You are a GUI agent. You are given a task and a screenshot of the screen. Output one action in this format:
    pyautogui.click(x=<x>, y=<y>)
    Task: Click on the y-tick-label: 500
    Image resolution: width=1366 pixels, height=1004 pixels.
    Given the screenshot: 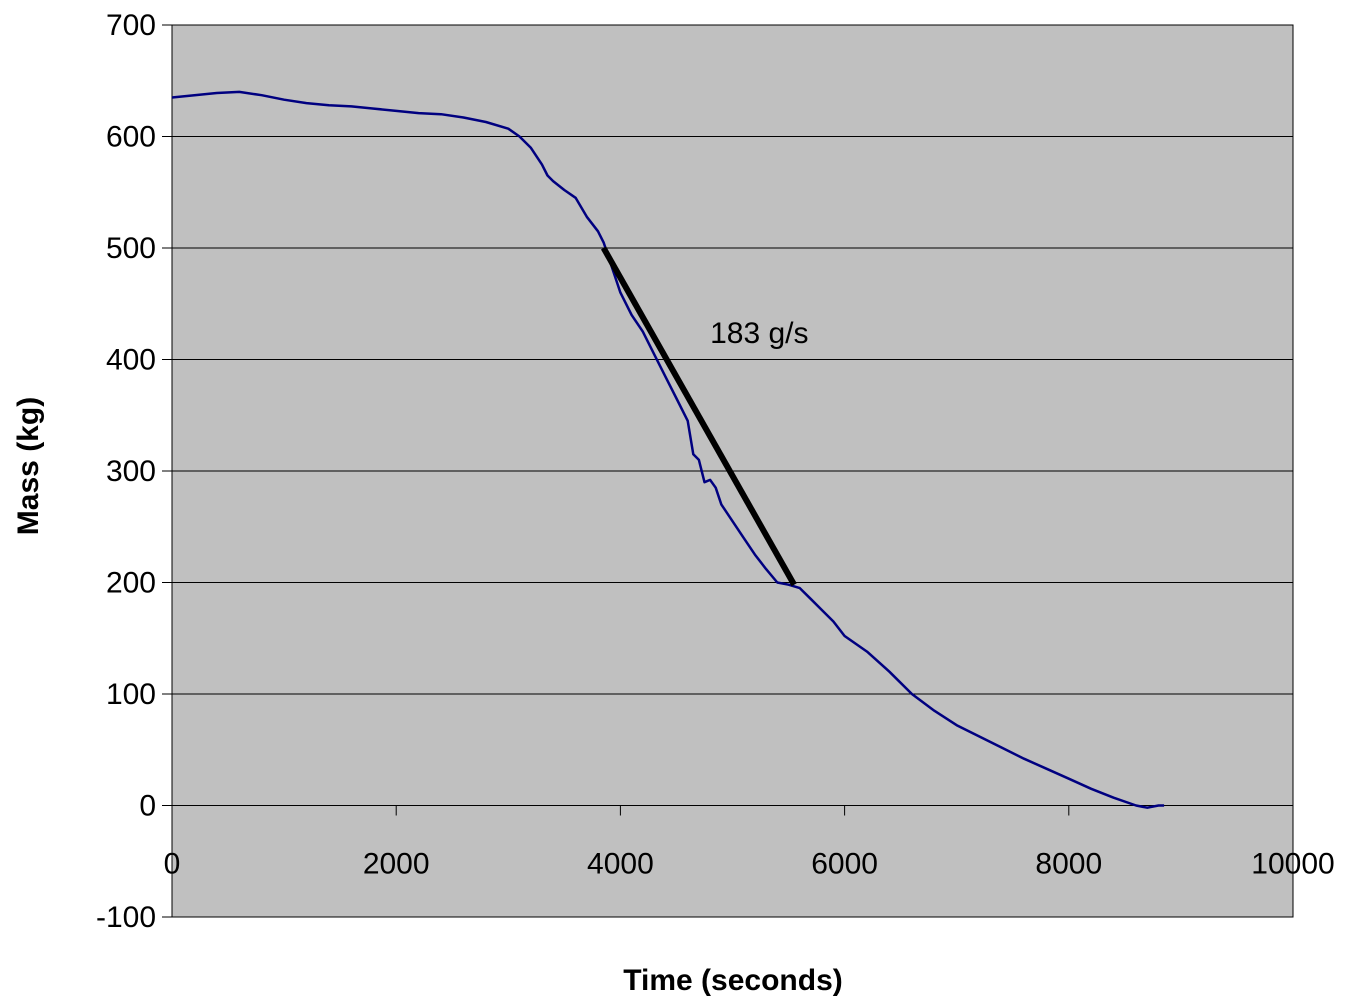 What is the action you would take?
    pyautogui.click(x=131, y=248)
    